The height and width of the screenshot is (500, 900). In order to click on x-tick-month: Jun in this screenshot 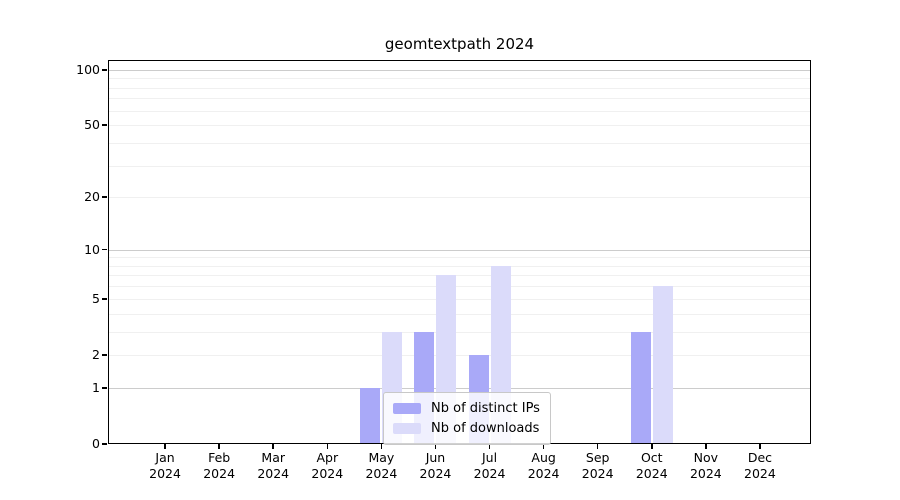, I will do `click(435, 457)`.